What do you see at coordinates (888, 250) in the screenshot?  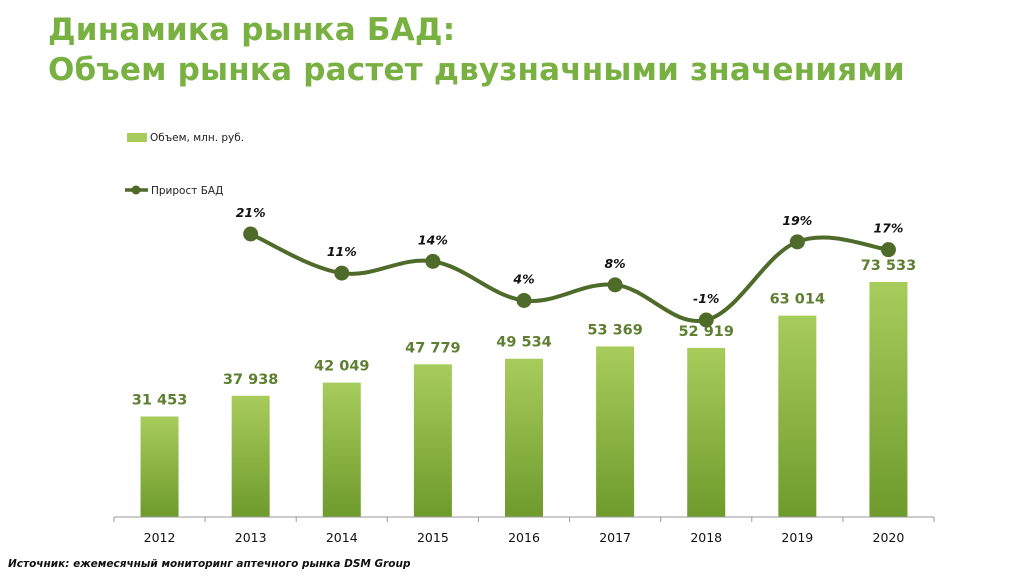 I see `growth-point-2020` at bounding box center [888, 250].